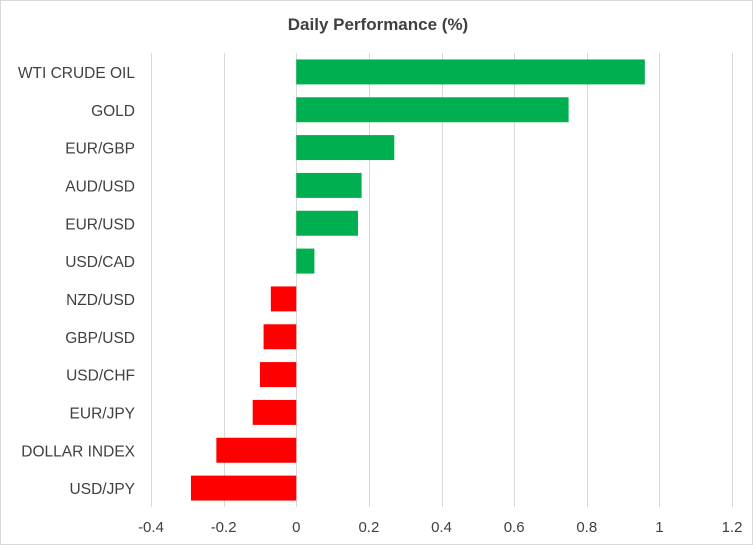 The image size is (753, 545). I want to click on x-tick-label: -0.2, so click(224, 527).